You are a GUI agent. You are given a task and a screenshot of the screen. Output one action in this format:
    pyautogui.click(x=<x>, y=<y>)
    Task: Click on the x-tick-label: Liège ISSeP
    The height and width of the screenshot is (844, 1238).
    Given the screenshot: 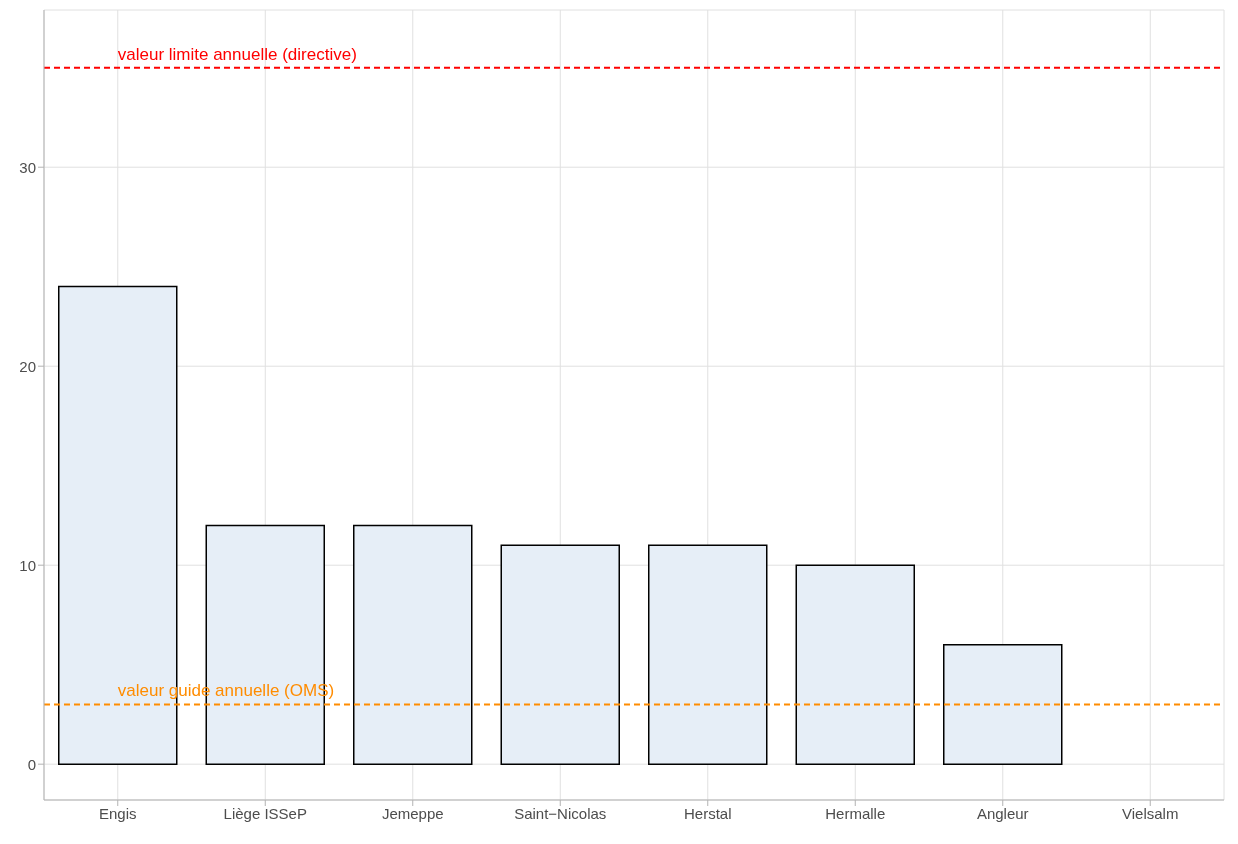 What is the action you would take?
    pyautogui.click(x=265, y=813)
    